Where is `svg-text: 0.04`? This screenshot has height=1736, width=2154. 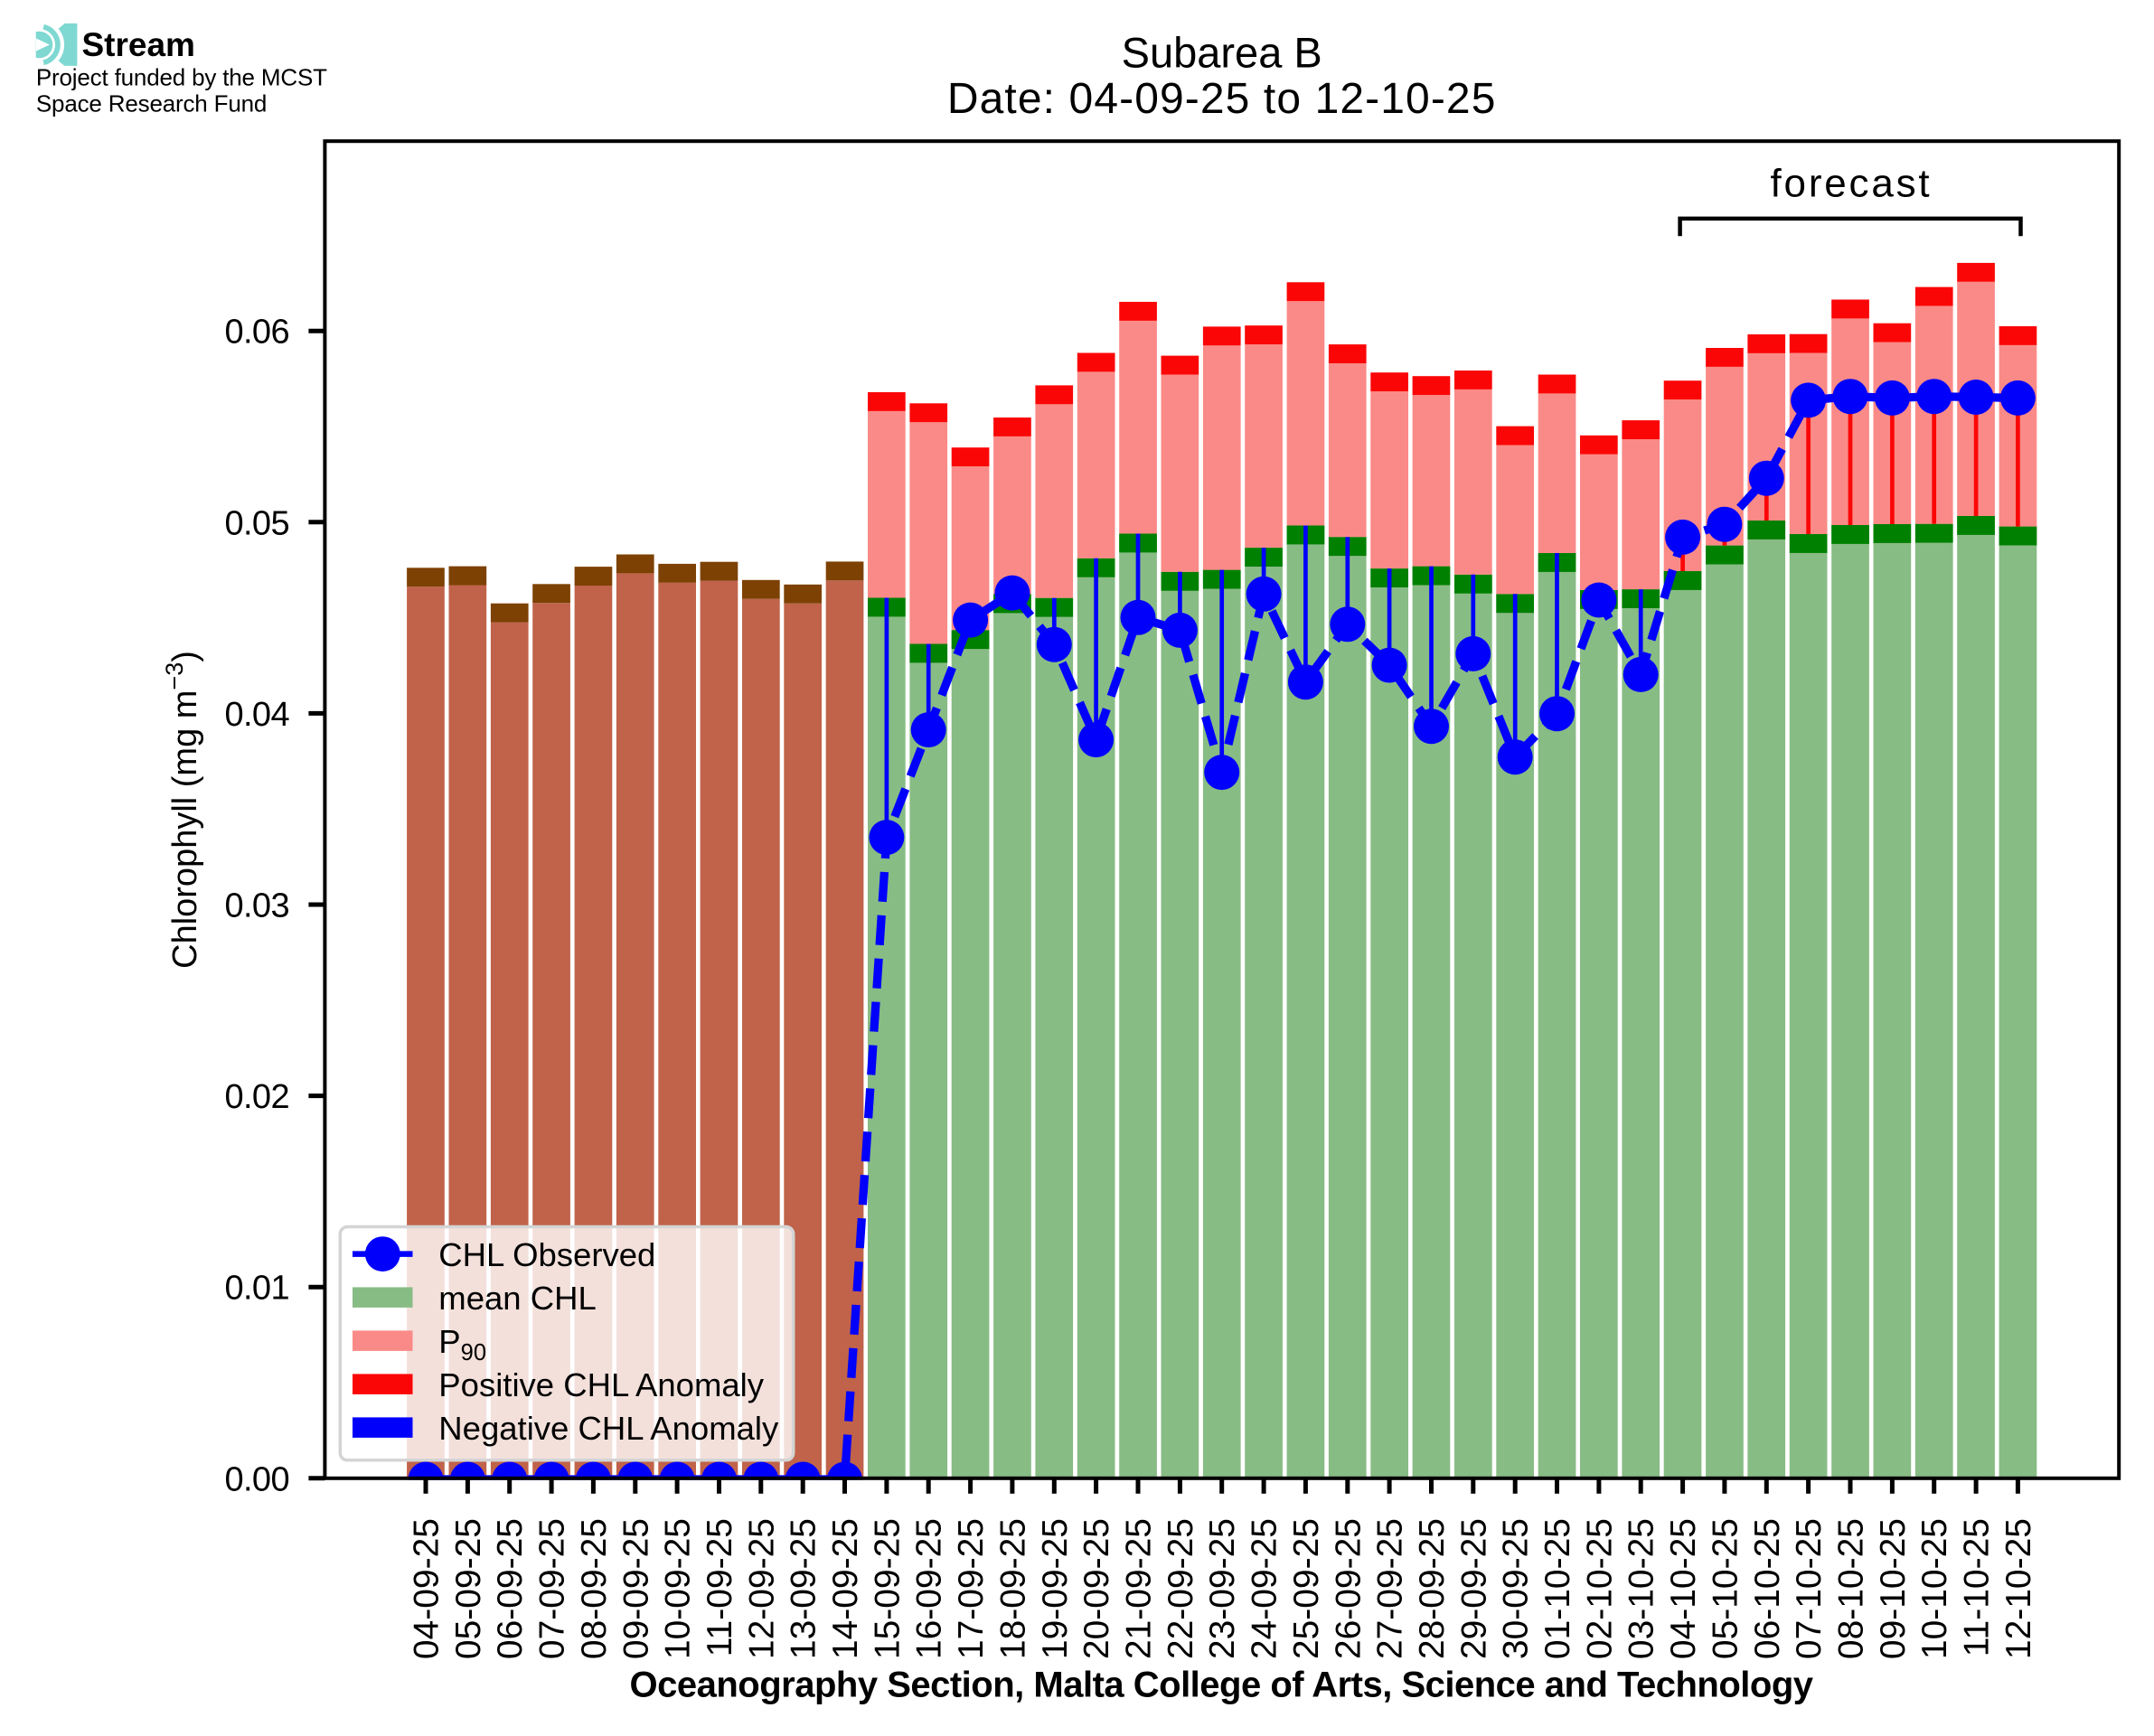
svg-text: 0.04 is located at coordinates (256, 715).